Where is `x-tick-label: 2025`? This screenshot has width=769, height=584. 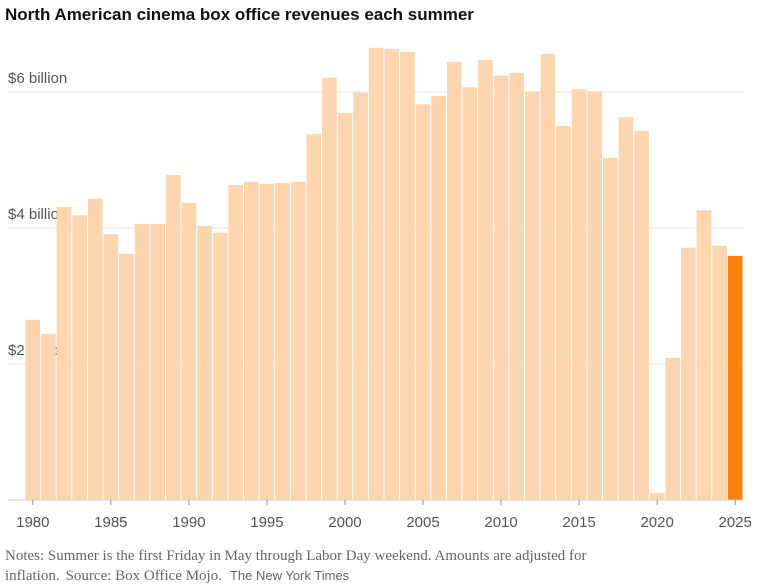 x-tick-label: 2025 is located at coordinates (735, 522).